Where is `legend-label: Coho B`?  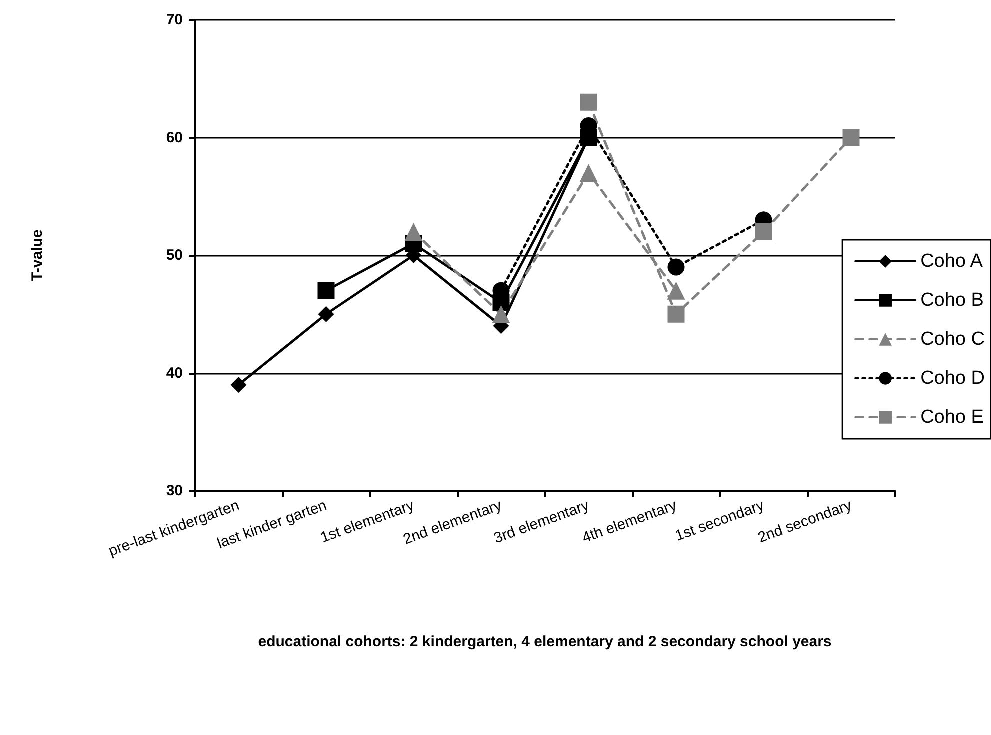 legend-label: Coho B is located at coordinates (952, 300).